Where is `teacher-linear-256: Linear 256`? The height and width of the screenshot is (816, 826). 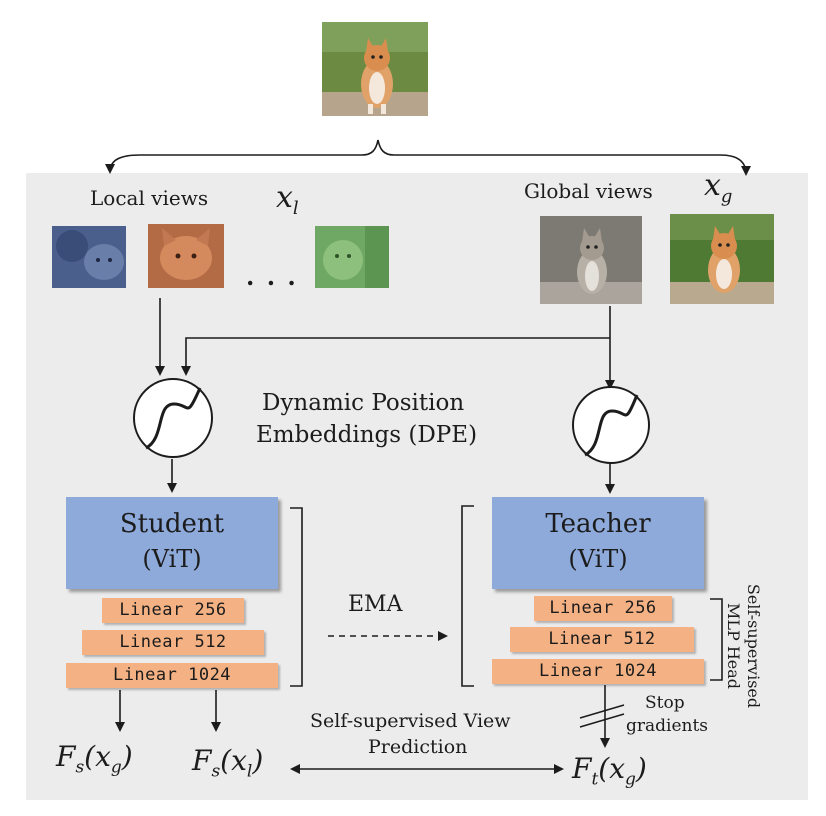
teacher-linear-256: Linear 256 is located at coordinates (603, 608).